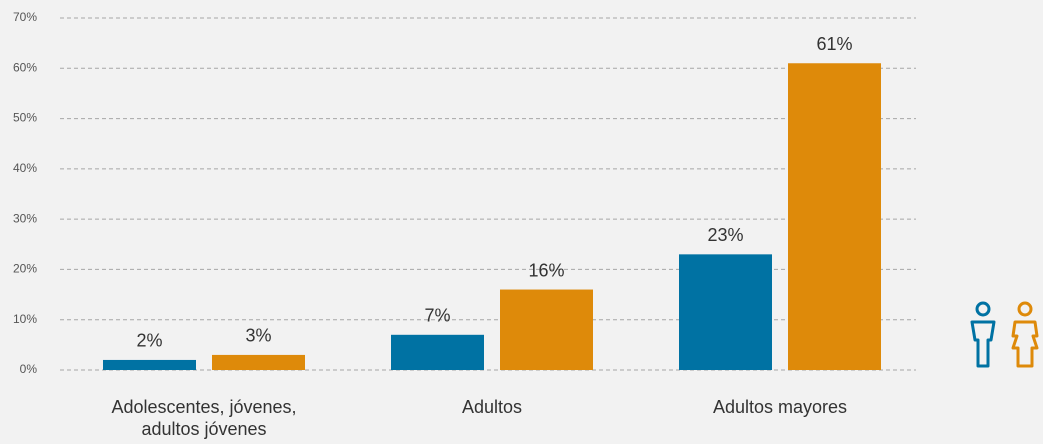 The image size is (1043, 444). What do you see at coordinates (25, 218) in the screenshot?
I see `y-tick-label: 30%` at bounding box center [25, 218].